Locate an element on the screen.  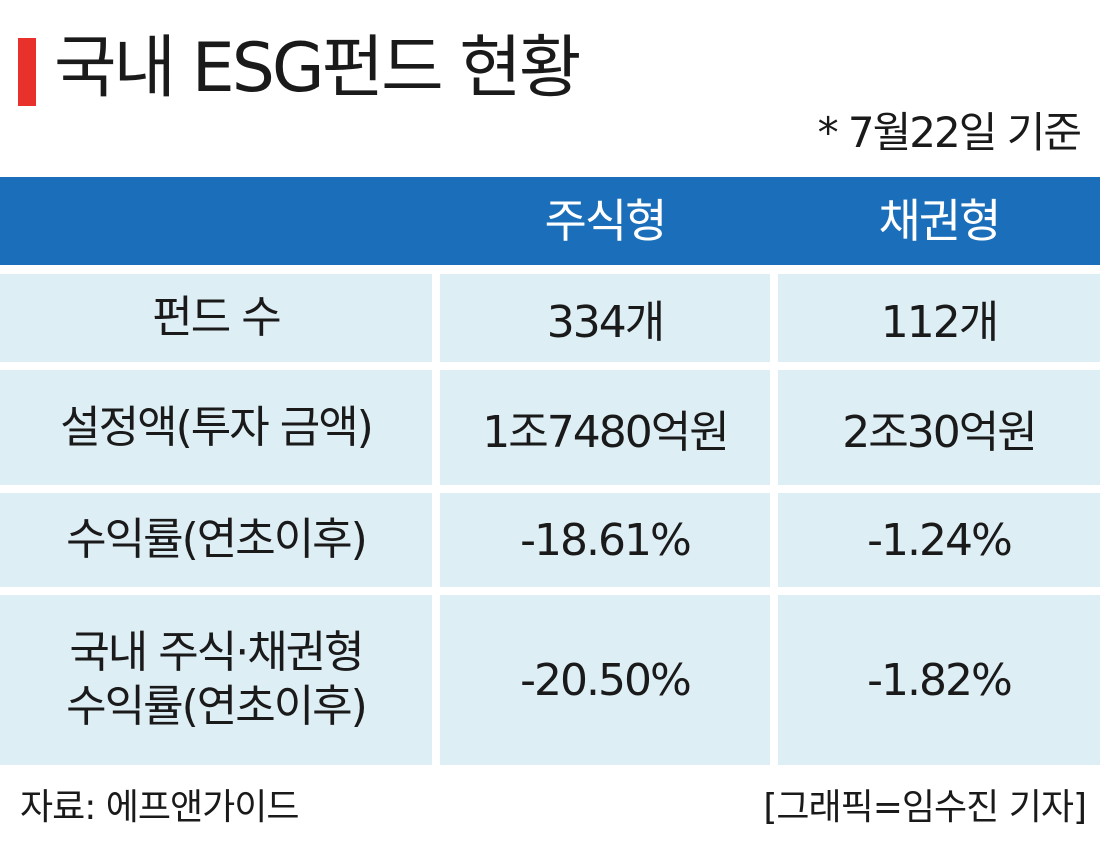
source-note: 자료: 에프앤가이드 is located at coordinates (160, 807).